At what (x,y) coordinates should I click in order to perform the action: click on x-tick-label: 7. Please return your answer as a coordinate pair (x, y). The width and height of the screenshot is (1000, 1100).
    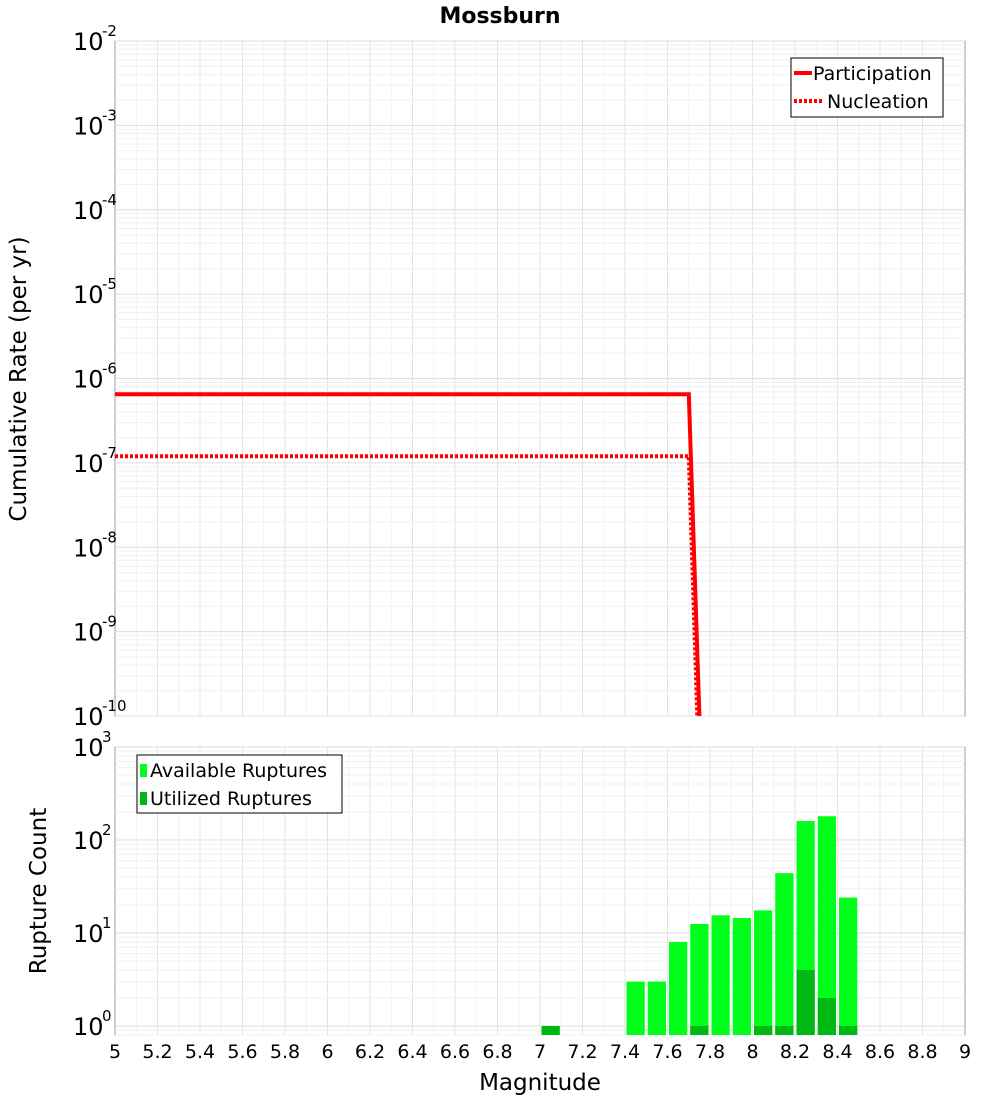
    Looking at the image, I should click on (540, 1052).